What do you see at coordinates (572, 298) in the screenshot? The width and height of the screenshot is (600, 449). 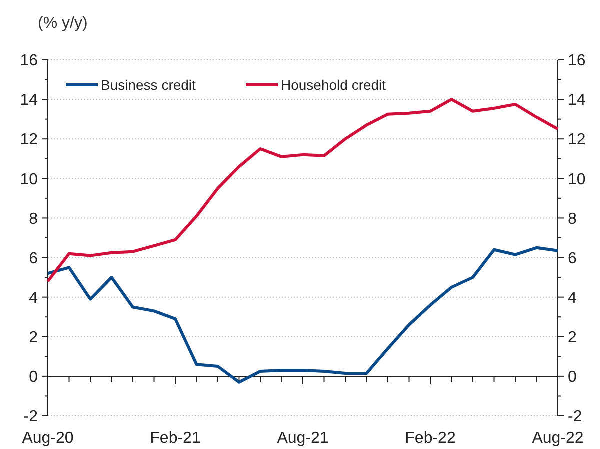 I see `y2-tick-label: 4` at bounding box center [572, 298].